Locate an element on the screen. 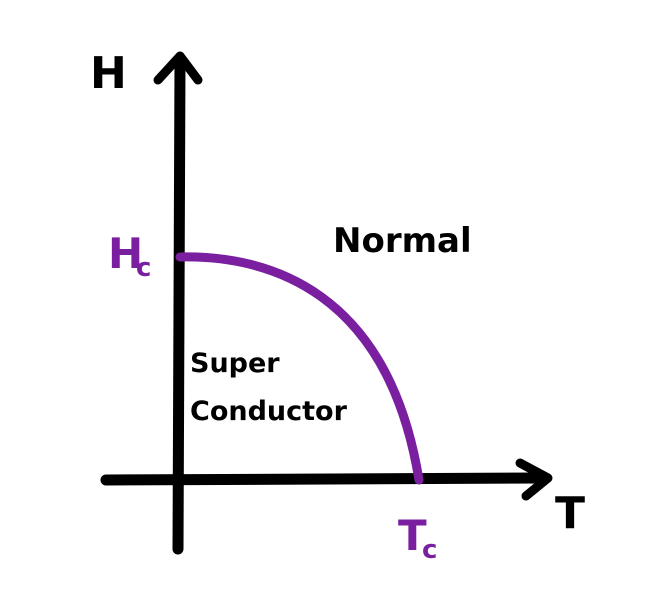 Image resolution: width=660 pixels, height=603 pixels. t-axis-arrowhead is located at coordinates (534, 479).